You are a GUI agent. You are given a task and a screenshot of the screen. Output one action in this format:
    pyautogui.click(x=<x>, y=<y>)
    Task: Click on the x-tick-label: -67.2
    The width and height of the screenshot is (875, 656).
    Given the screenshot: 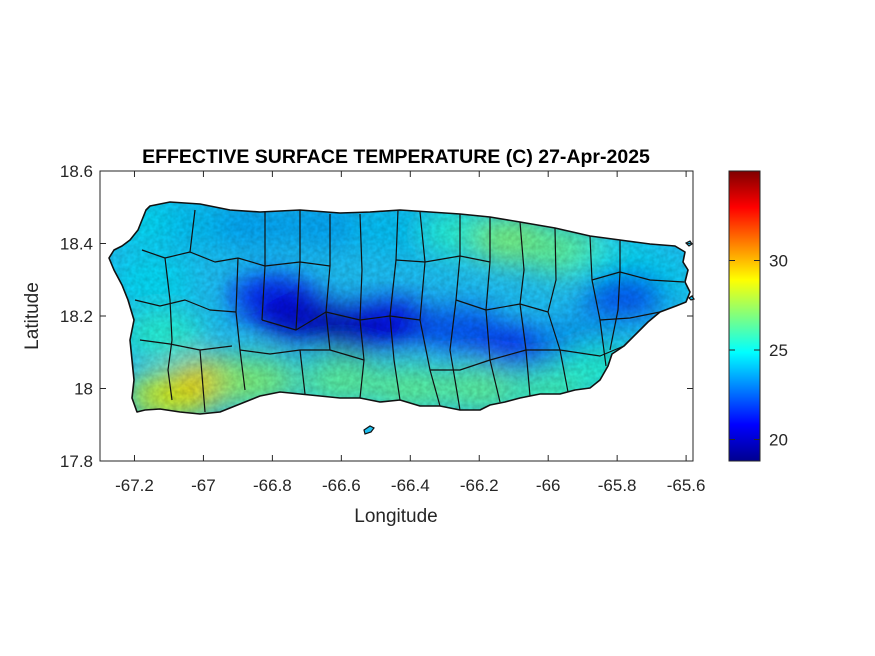 What is the action you would take?
    pyautogui.click(x=134, y=485)
    